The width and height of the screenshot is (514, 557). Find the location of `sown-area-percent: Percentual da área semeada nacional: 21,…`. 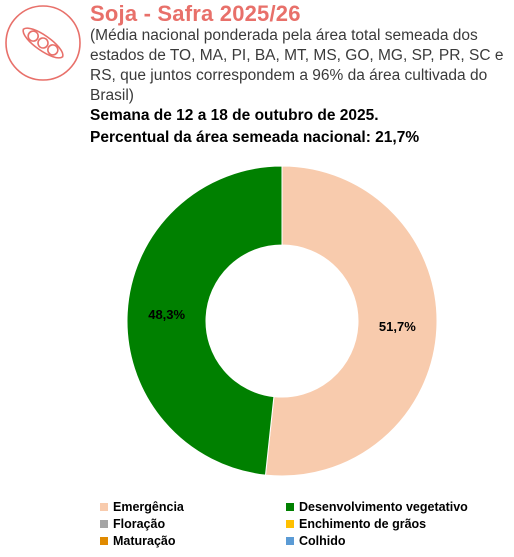

sown-area-percent: Percentual da área semeada nacional: 21,… is located at coordinates (255, 137).